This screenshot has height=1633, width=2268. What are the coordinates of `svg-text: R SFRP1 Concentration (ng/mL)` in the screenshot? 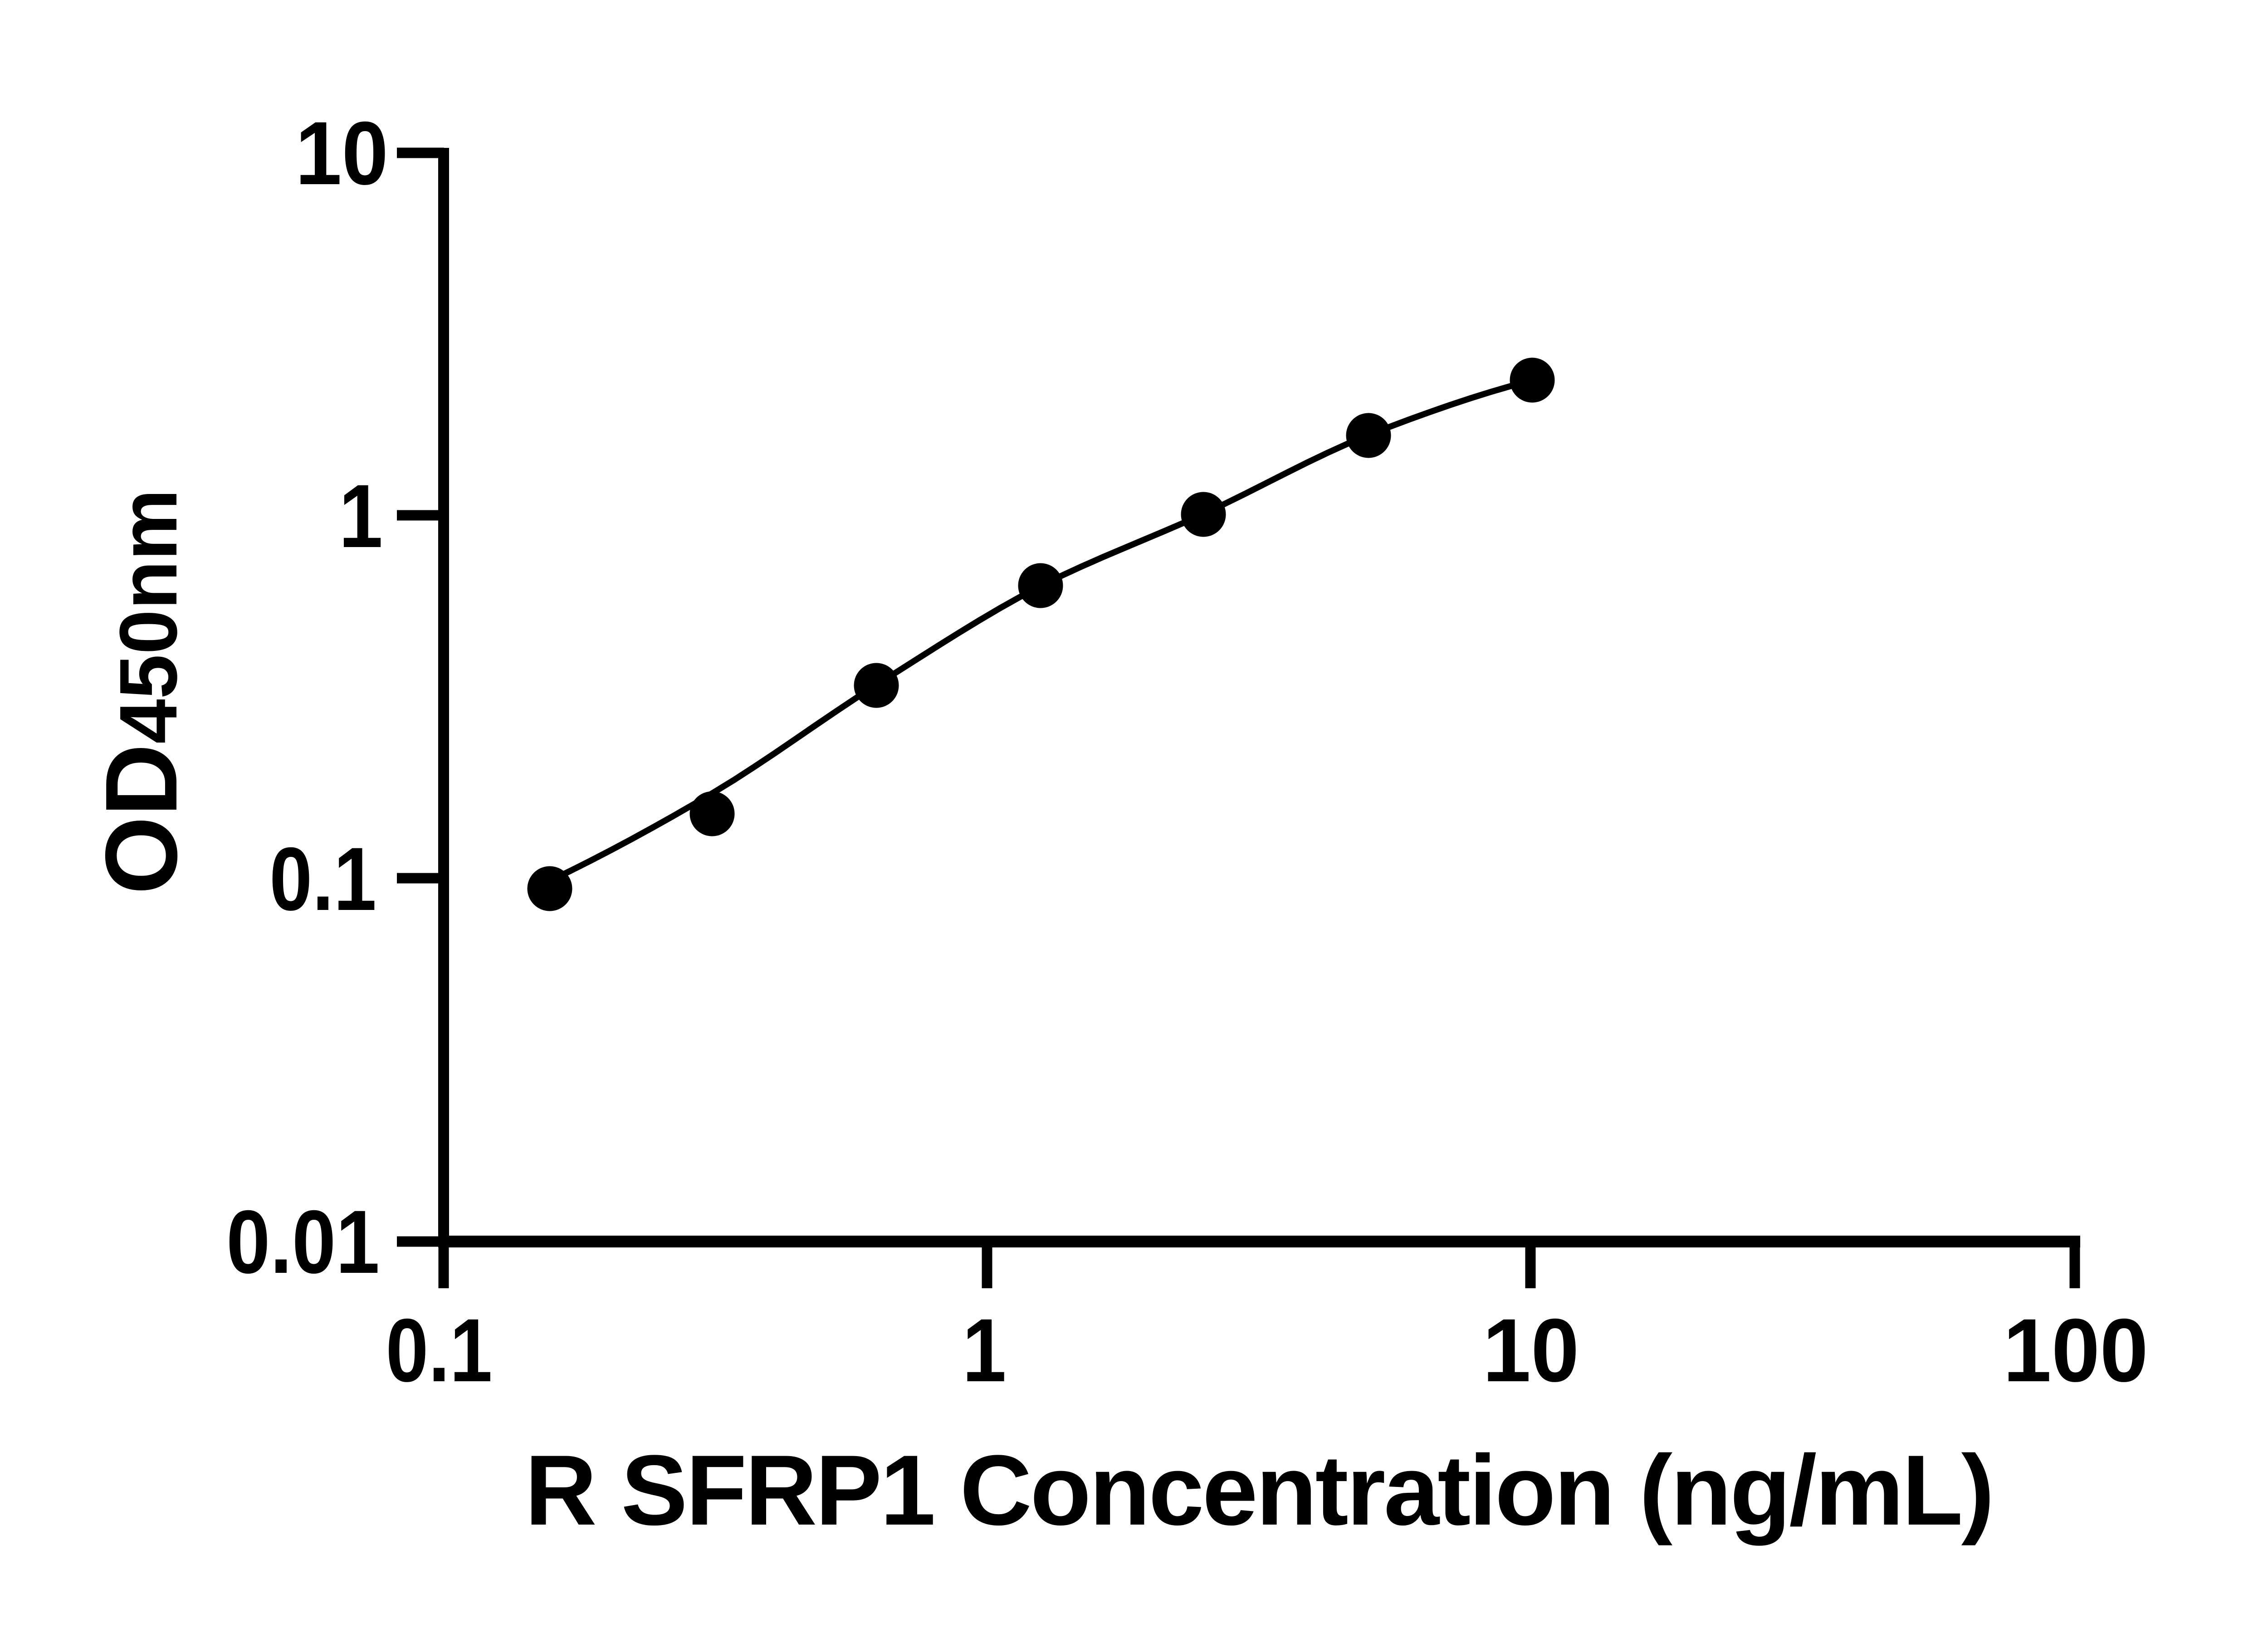 It's located at (1260, 1490).